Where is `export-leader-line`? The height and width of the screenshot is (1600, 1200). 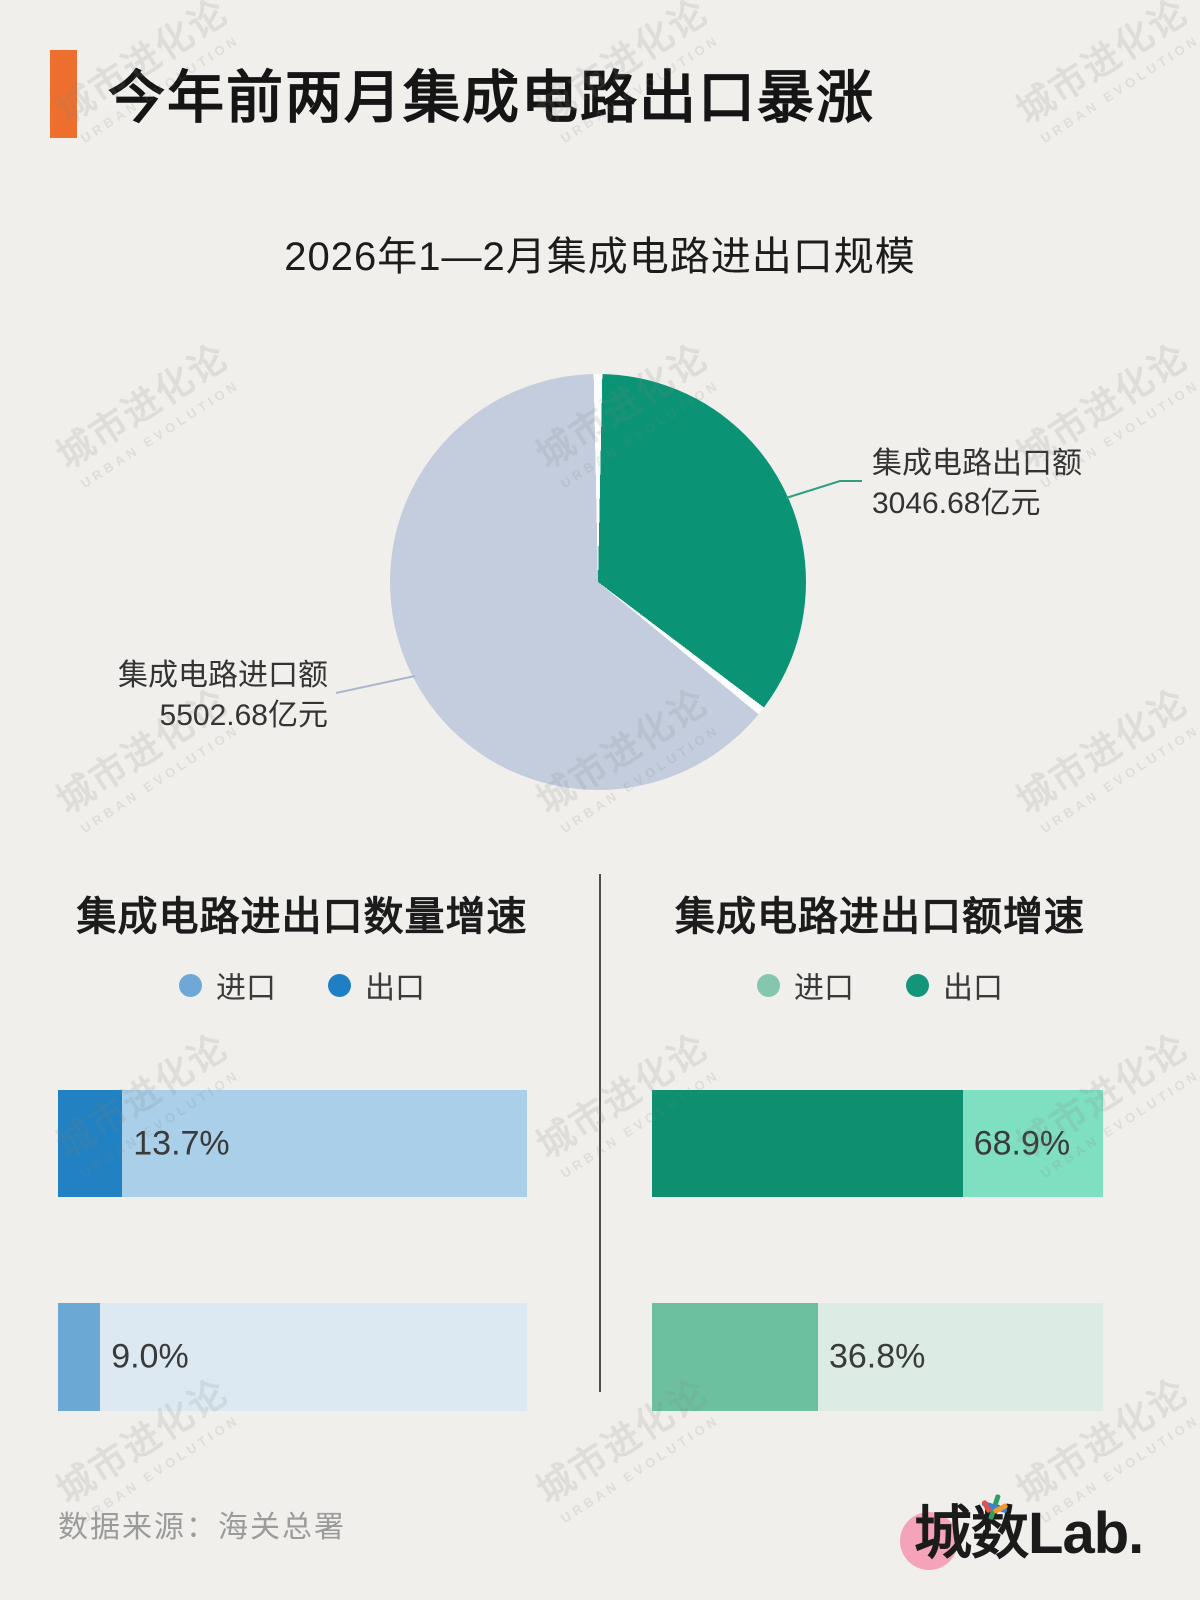
export-leader-line is located at coordinates (823, 489).